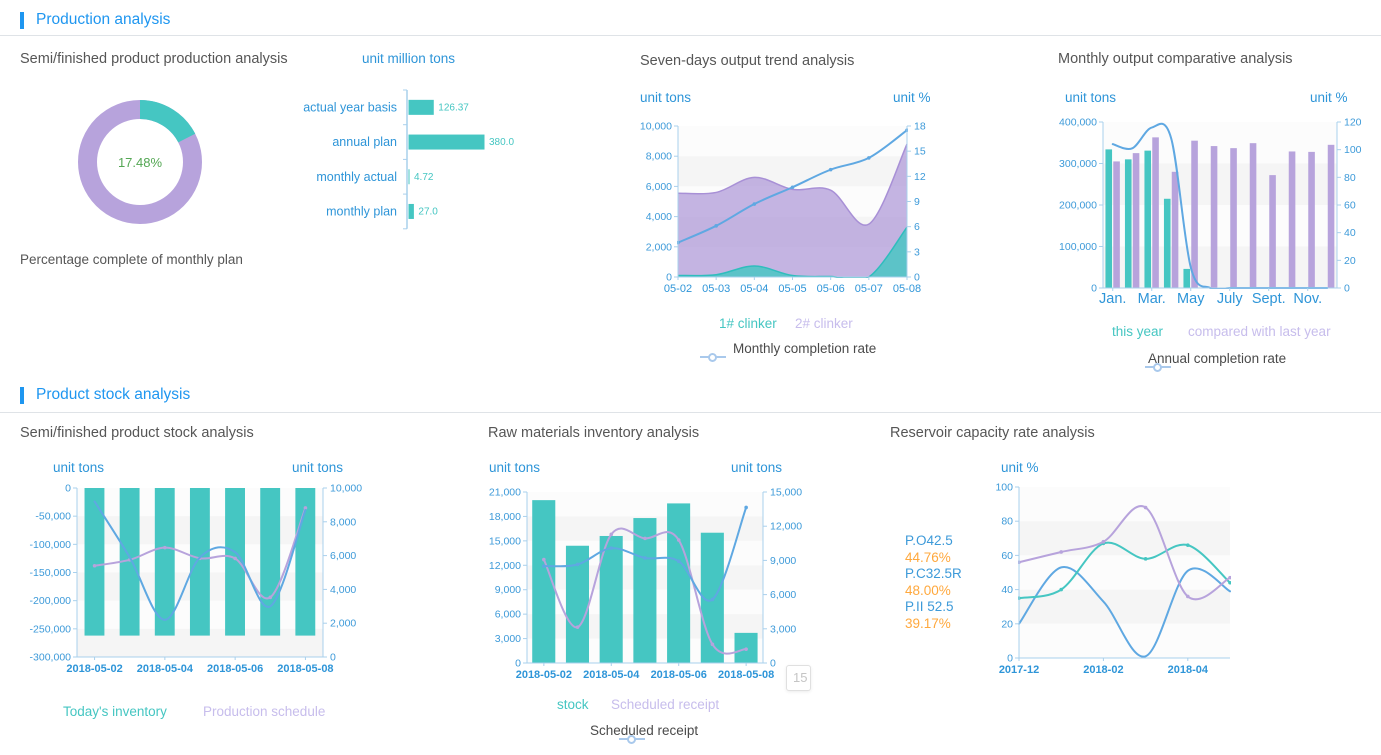  I want to click on svg-text: 2018-05-06, so click(235, 669).